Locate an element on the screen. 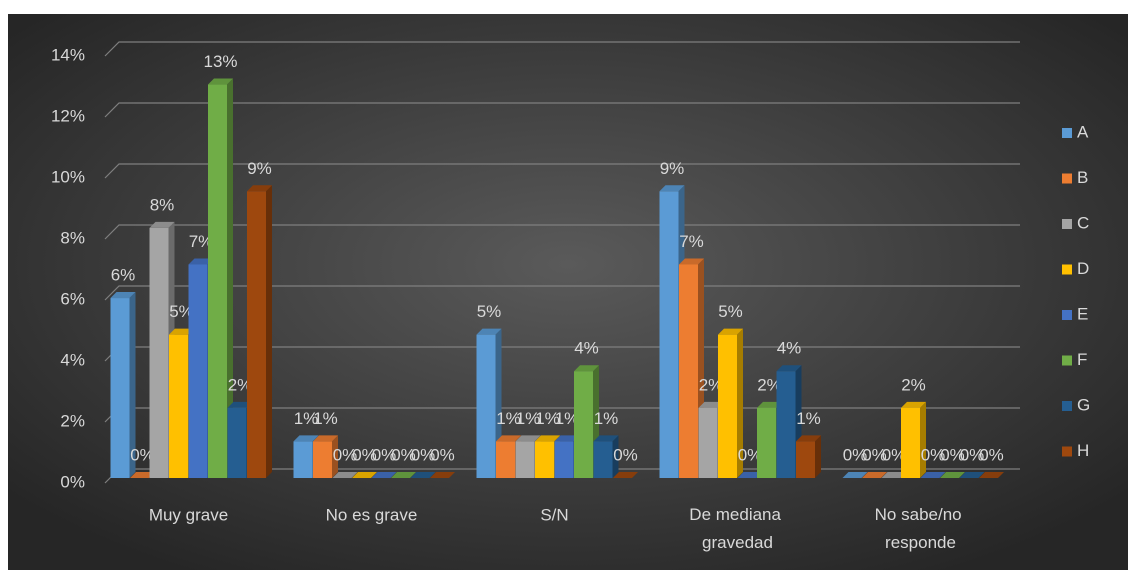 The image size is (1134, 574). legend-label: F is located at coordinates (1082, 359).